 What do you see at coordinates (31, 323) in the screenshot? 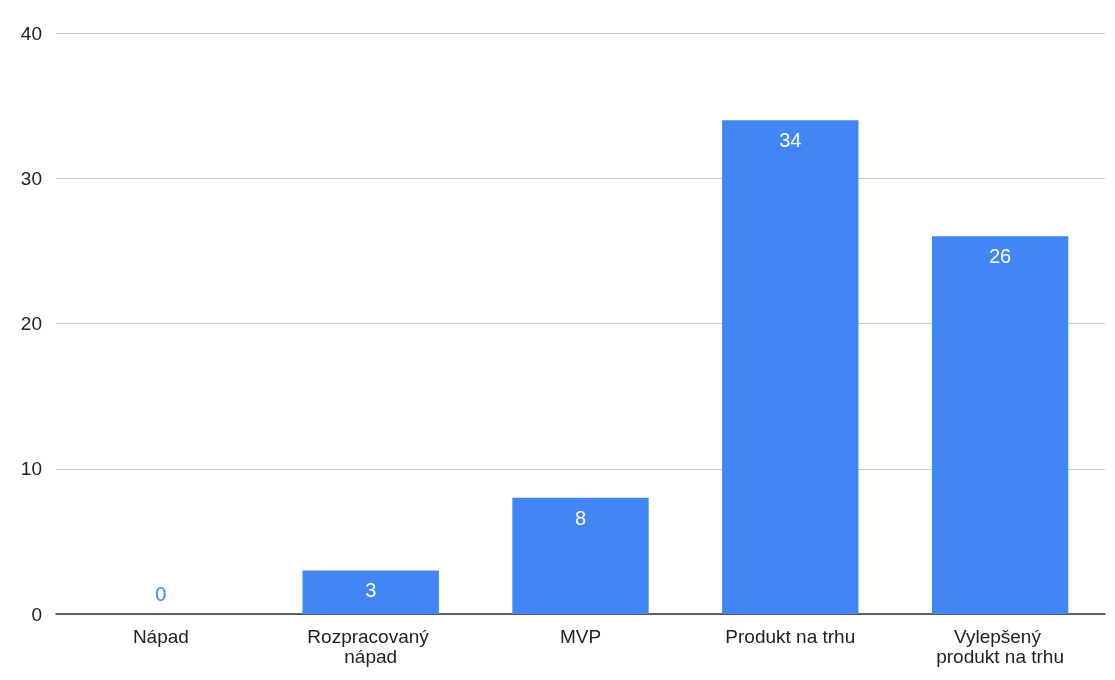
I see `y-tick-label: 20` at bounding box center [31, 323].